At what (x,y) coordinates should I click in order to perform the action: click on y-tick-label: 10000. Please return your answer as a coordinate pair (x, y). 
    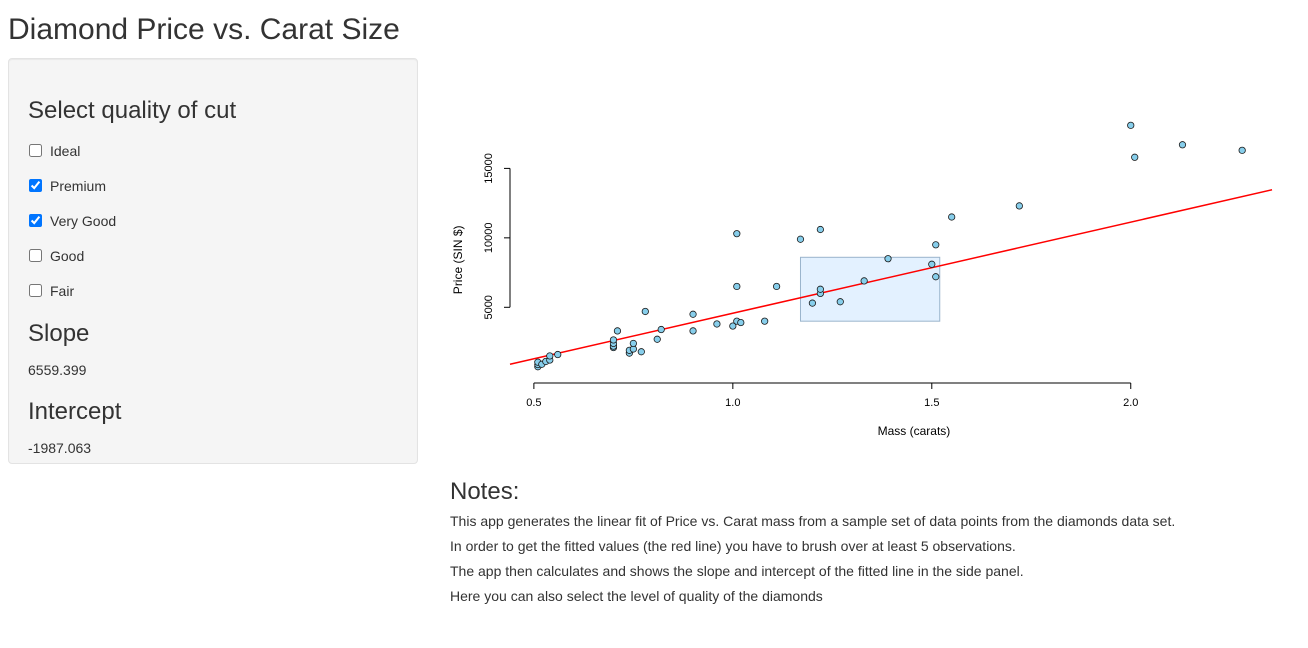
    Looking at the image, I should click on (489, 238).